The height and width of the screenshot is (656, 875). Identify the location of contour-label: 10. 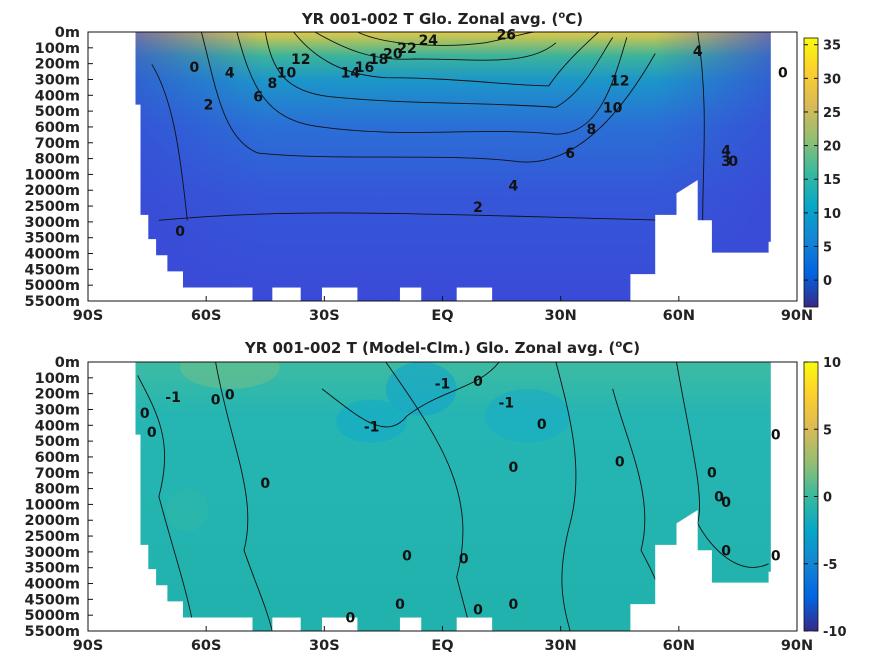
(613, 108).